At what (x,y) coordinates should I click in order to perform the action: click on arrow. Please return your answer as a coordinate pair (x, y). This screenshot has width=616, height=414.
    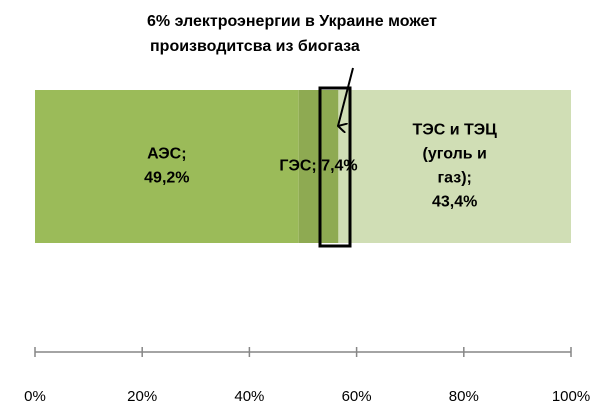
    Looking at the image, I should click on (346, 96).